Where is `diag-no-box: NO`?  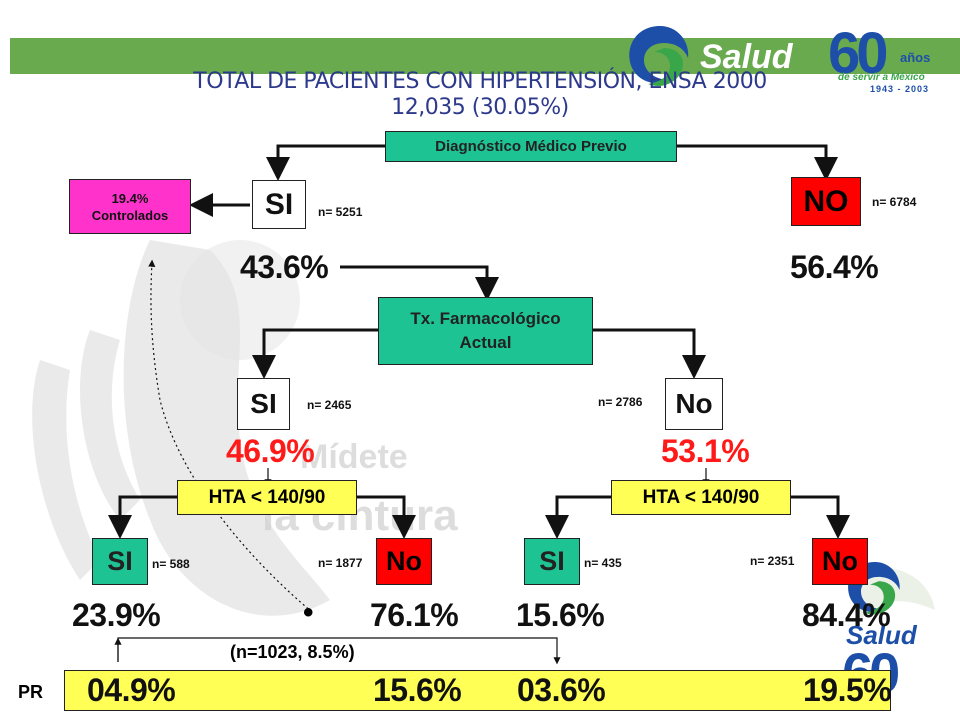 diag-no-box: NO is located at coordinates (826, 201).